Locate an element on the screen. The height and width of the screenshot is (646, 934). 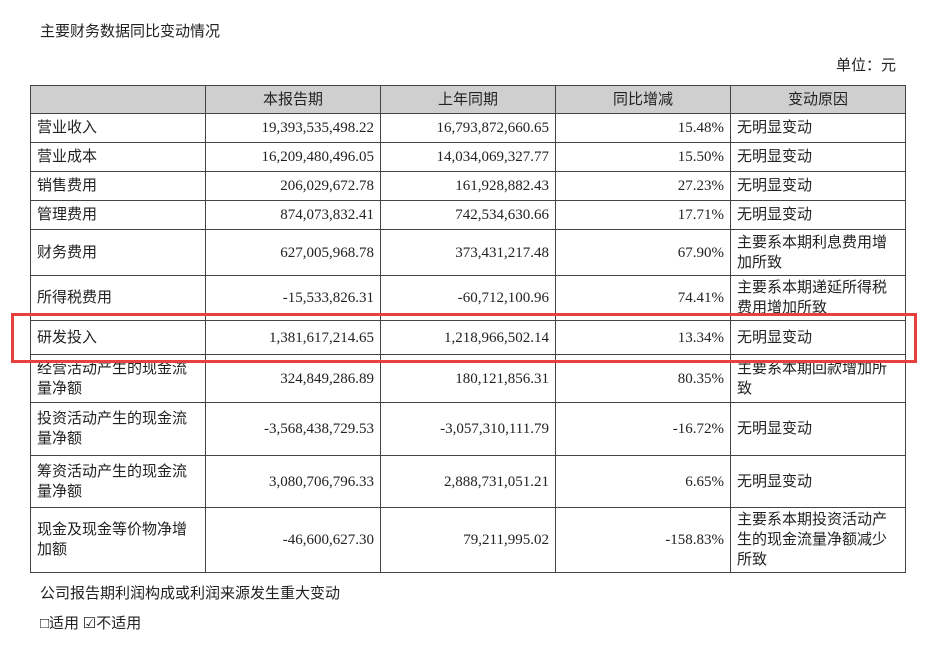
value-cell: 2,888,731,051.21 is located at coordinates (468, 481).